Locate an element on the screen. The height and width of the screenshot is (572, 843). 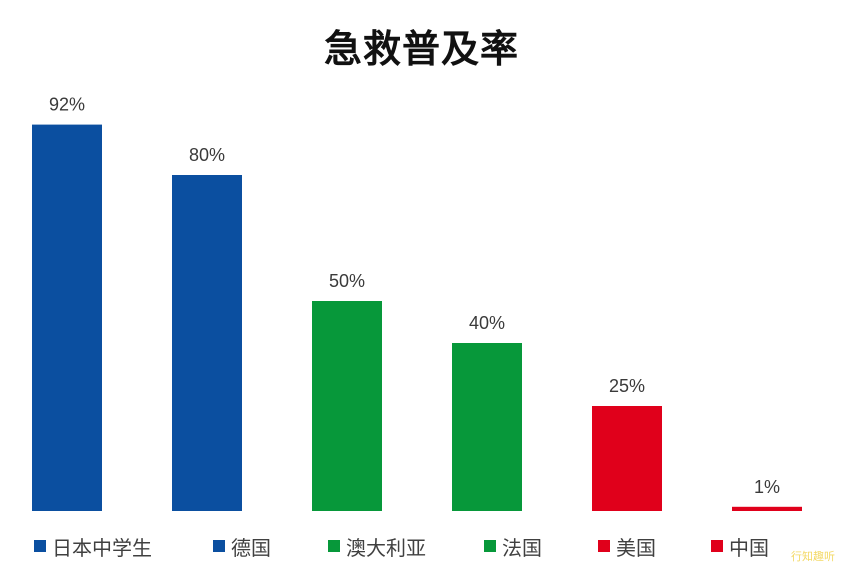
legend-item-1: 日本中学生 is located at coordinates (93, 546).